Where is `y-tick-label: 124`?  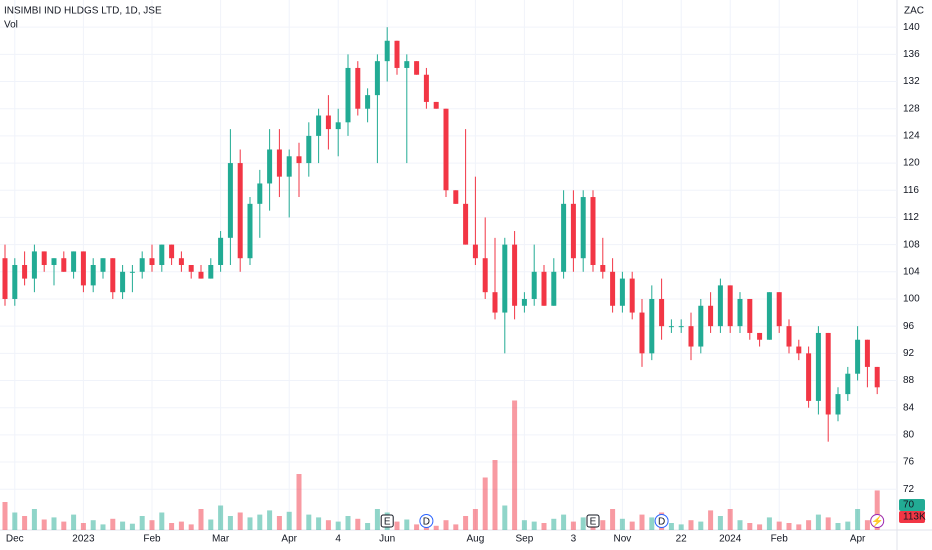 y-tick-label: 124 is located at coordinates (911, 136).